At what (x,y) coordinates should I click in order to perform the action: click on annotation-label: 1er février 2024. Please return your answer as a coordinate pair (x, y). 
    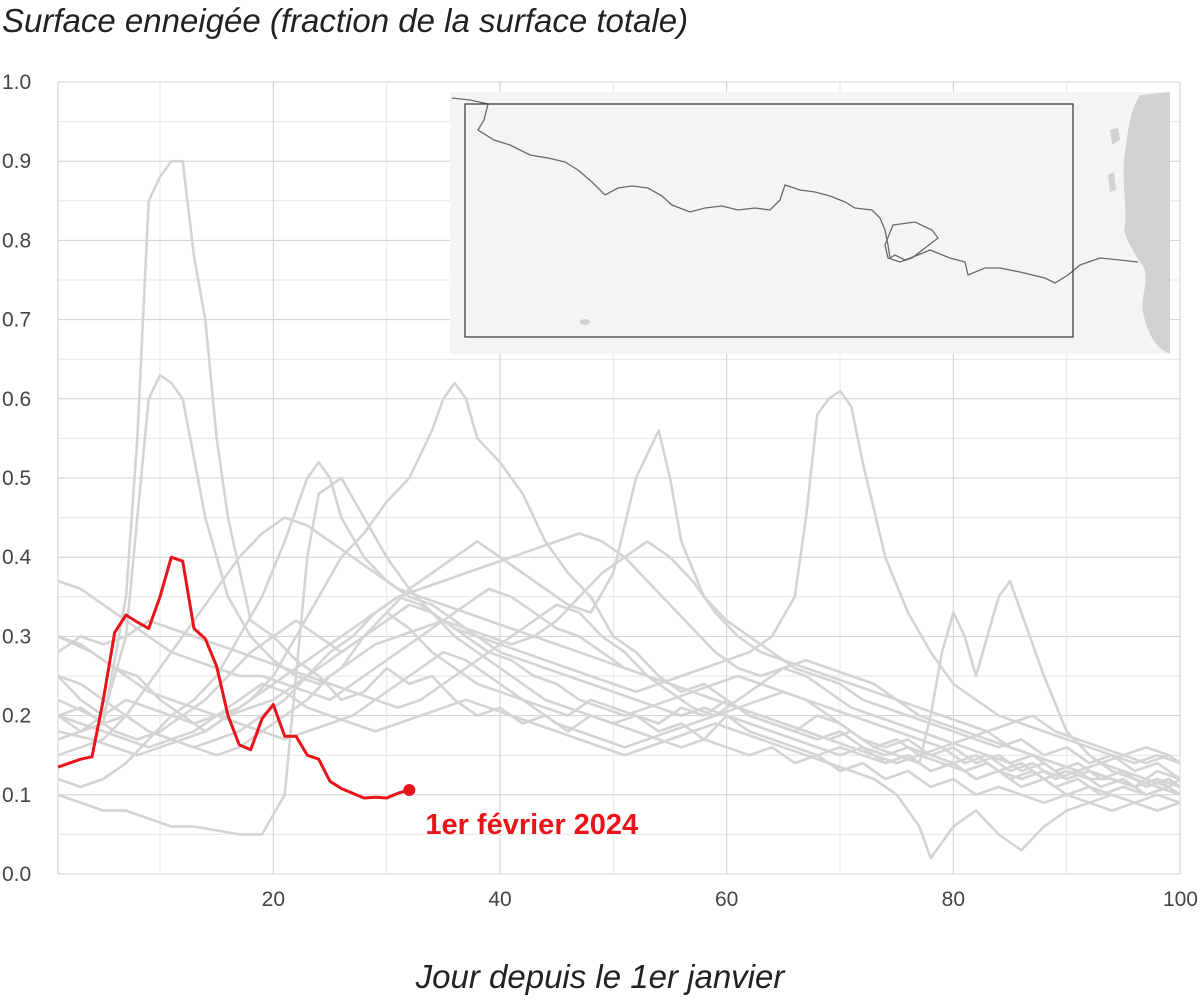
    Looking at the image, I should click on (531, 825).